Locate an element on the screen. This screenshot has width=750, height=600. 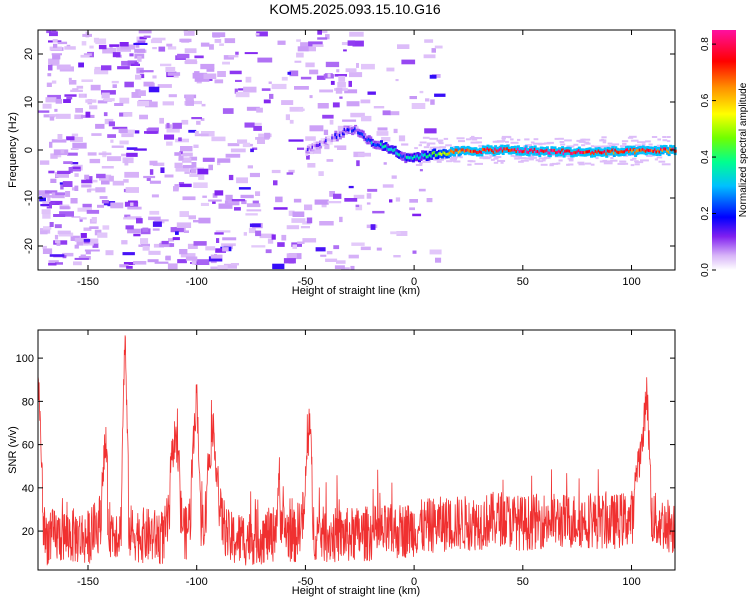
spectrogram-y-tick-label: -20 is located at coordinates (29, 246).